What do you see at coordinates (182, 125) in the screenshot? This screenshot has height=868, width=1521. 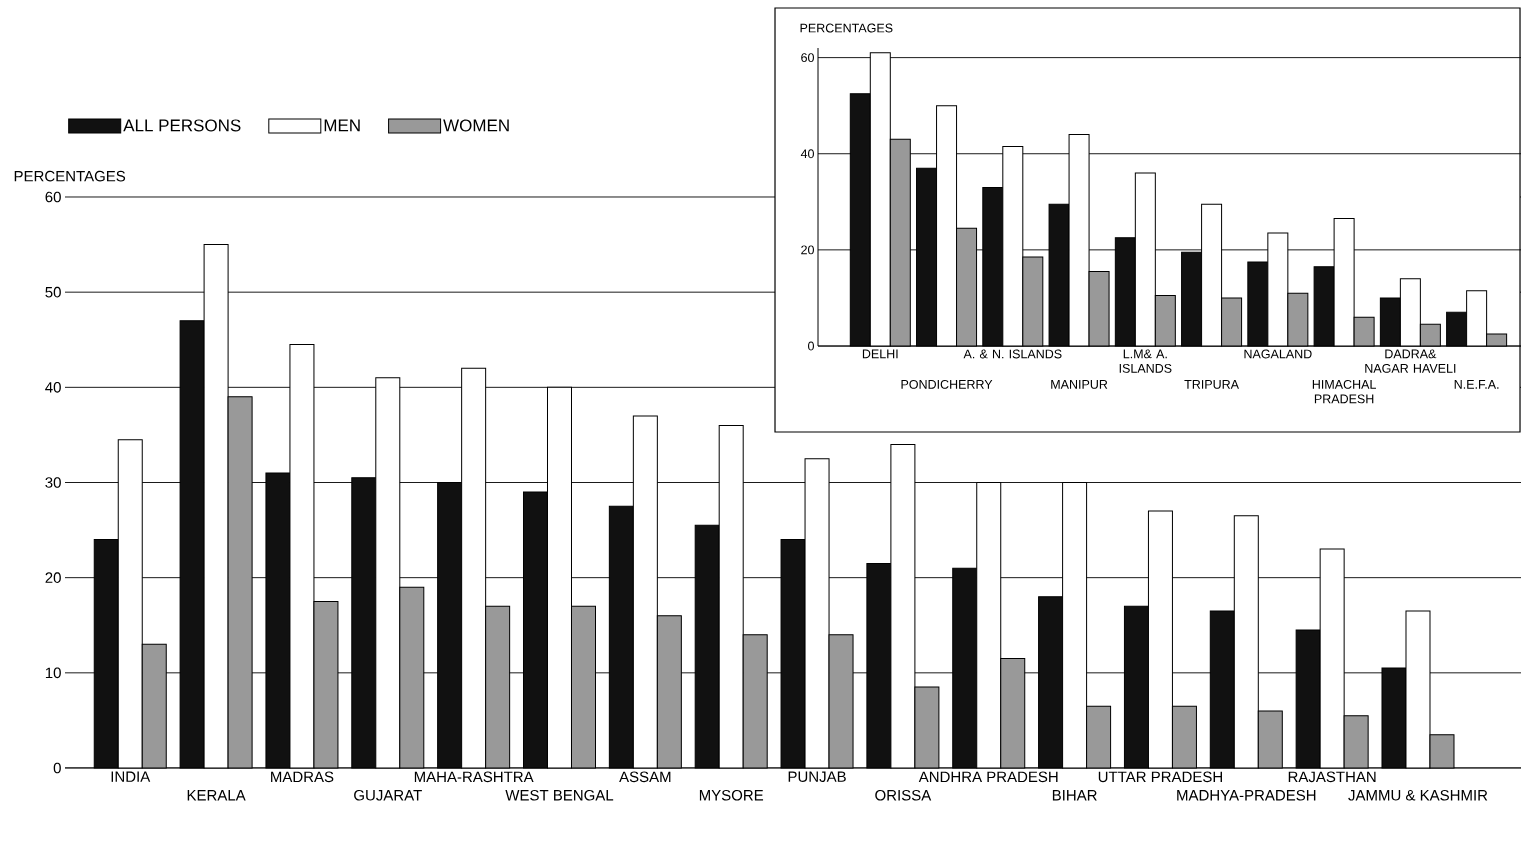 I see `legend-label: ALL PERSONS` at bounding box center [182, 125].